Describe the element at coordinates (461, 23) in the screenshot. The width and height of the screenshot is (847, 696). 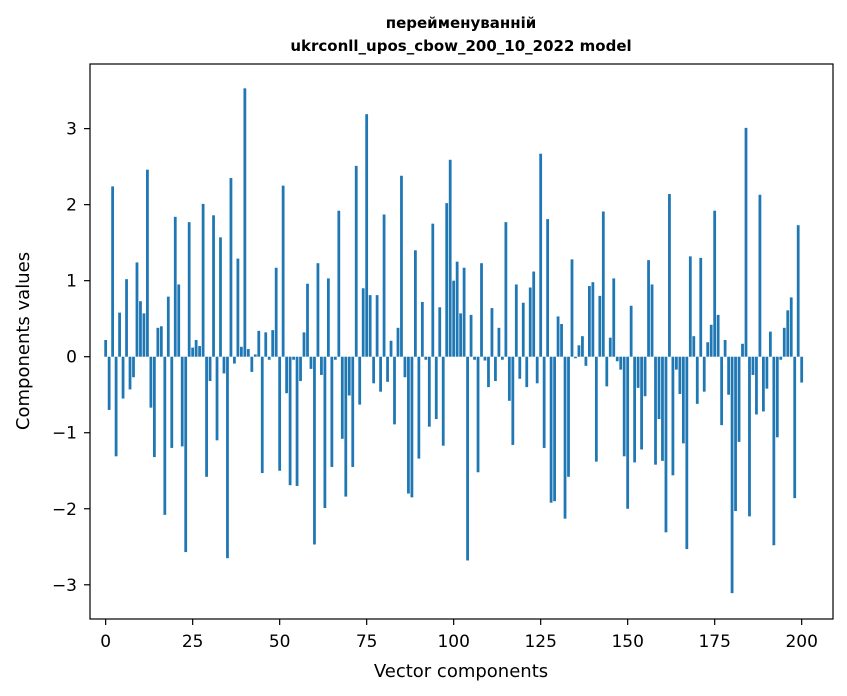
I see `chart-title-line1: перейменуванній` at that location.